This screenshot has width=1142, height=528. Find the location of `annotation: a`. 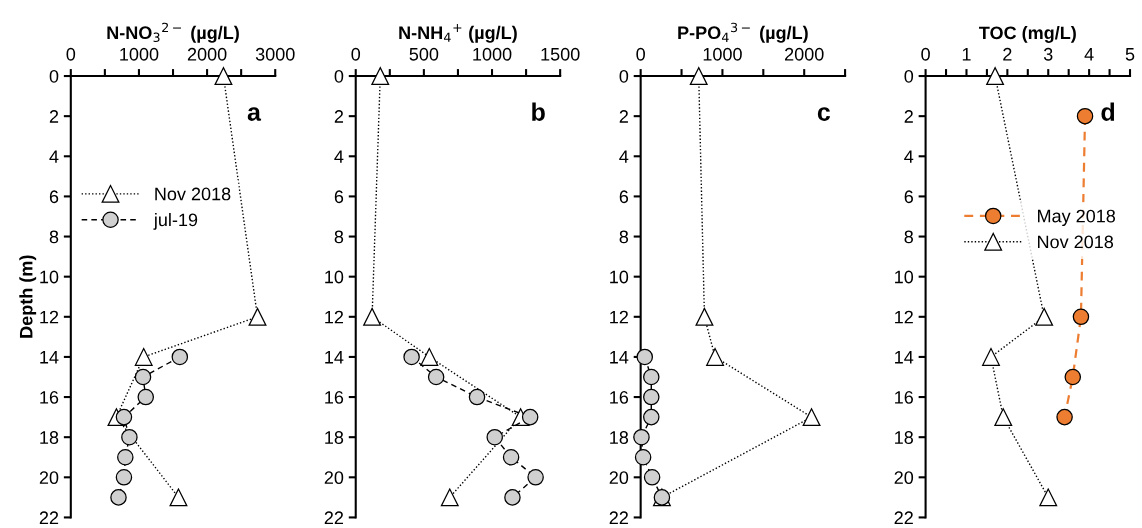

annotation: a is located at coordinates (254, 114).